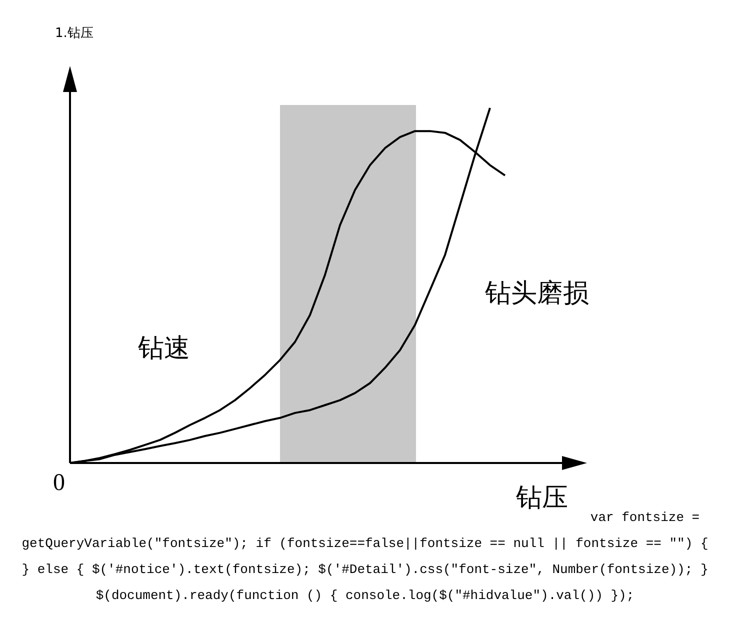 The height and width of the screenshot is (640, 730). What do you see at coordinates (59, 483) in the screenshot?
I see `text: 0` at bounding box center [59, 483].